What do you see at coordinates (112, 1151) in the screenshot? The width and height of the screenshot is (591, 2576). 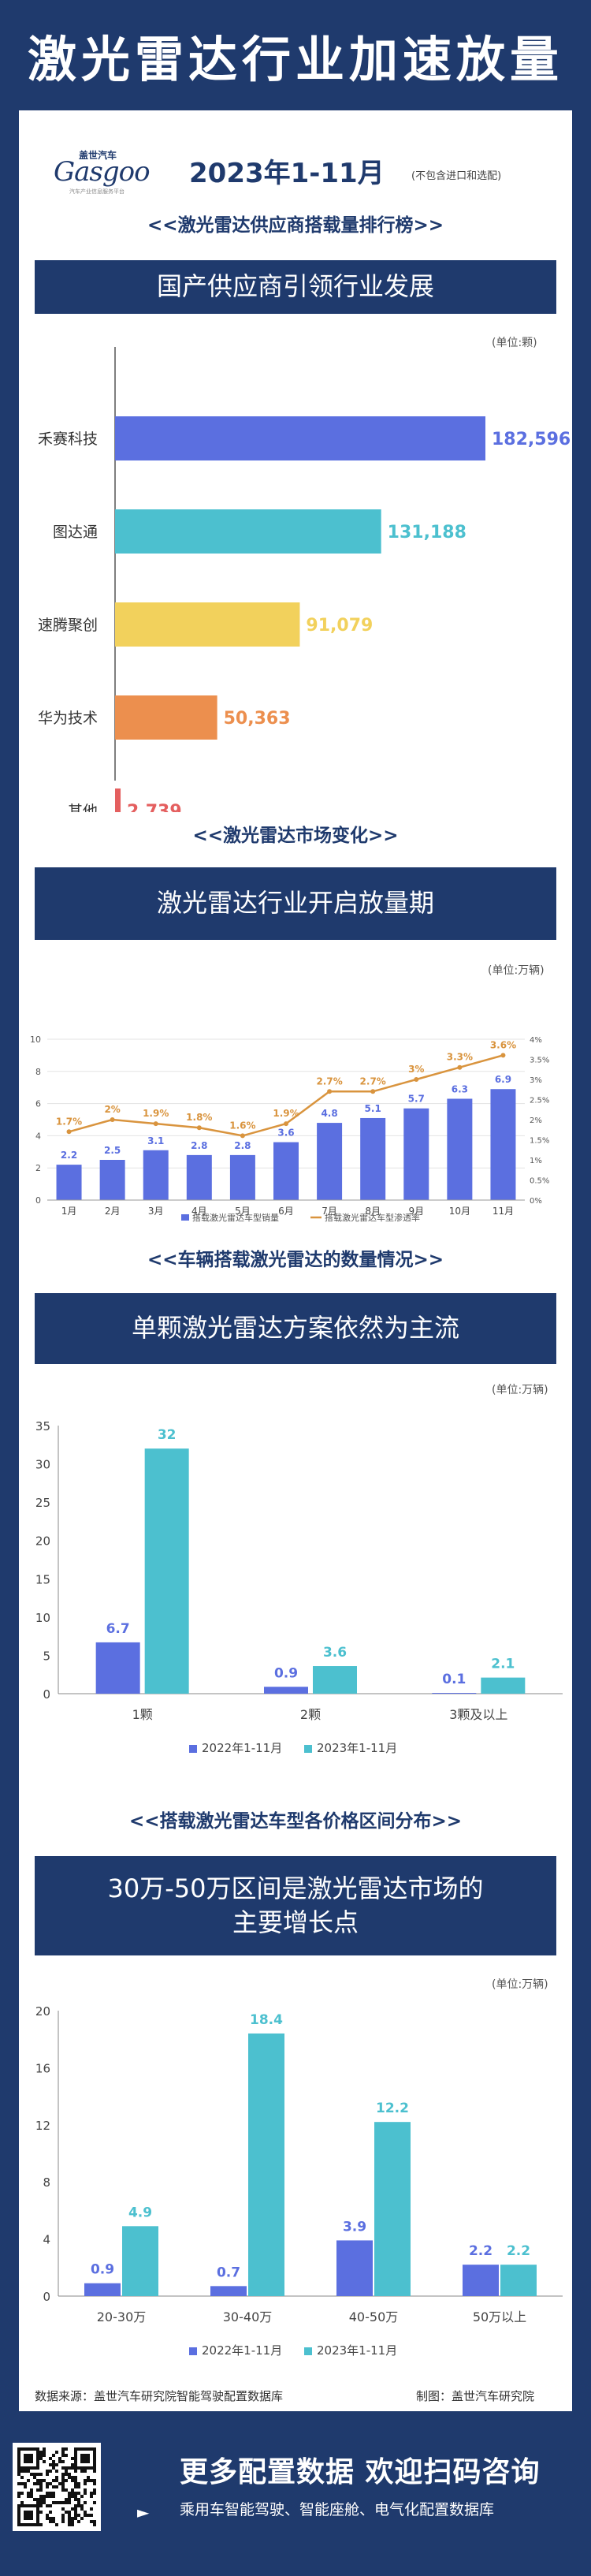 I see `value-label: 2.5` at bounding box center [112, 1151].